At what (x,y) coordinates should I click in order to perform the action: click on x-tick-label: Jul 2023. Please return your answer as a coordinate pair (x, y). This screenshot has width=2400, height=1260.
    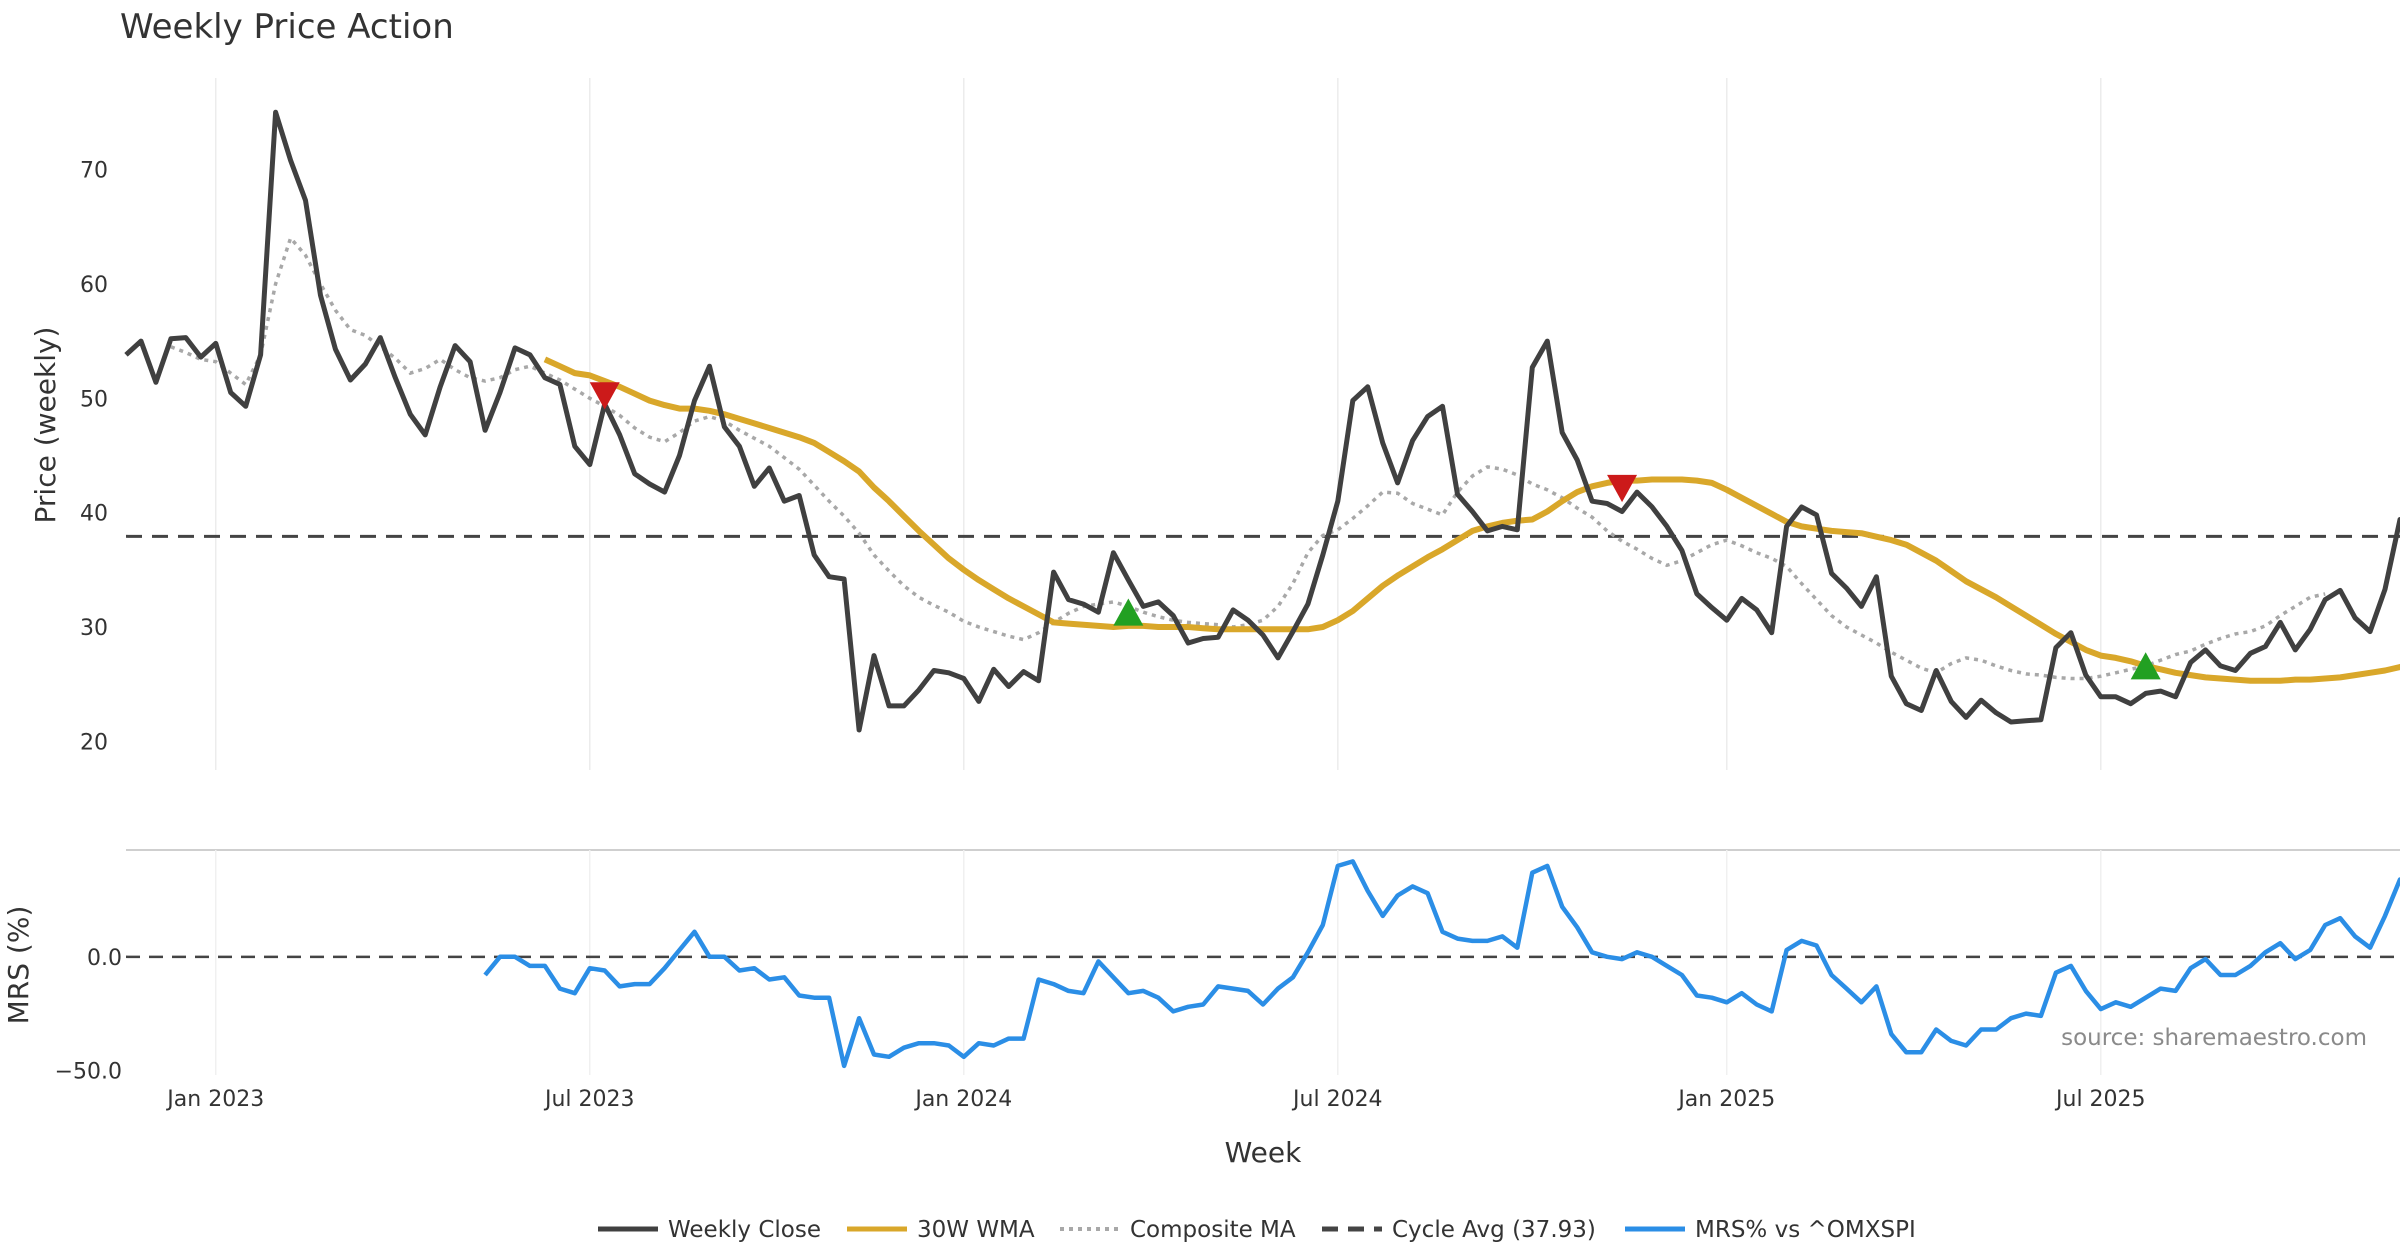
    Looking at the image, I should click on (589, 1099).